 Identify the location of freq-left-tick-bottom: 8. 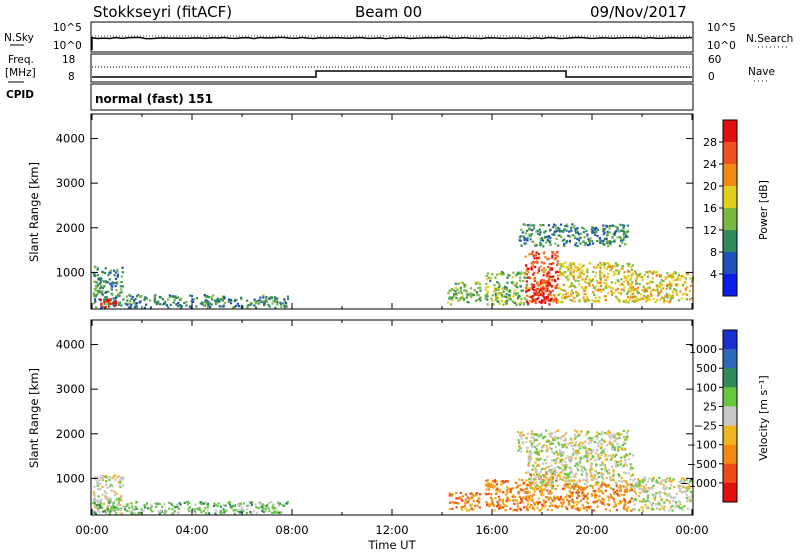
(71, 77).